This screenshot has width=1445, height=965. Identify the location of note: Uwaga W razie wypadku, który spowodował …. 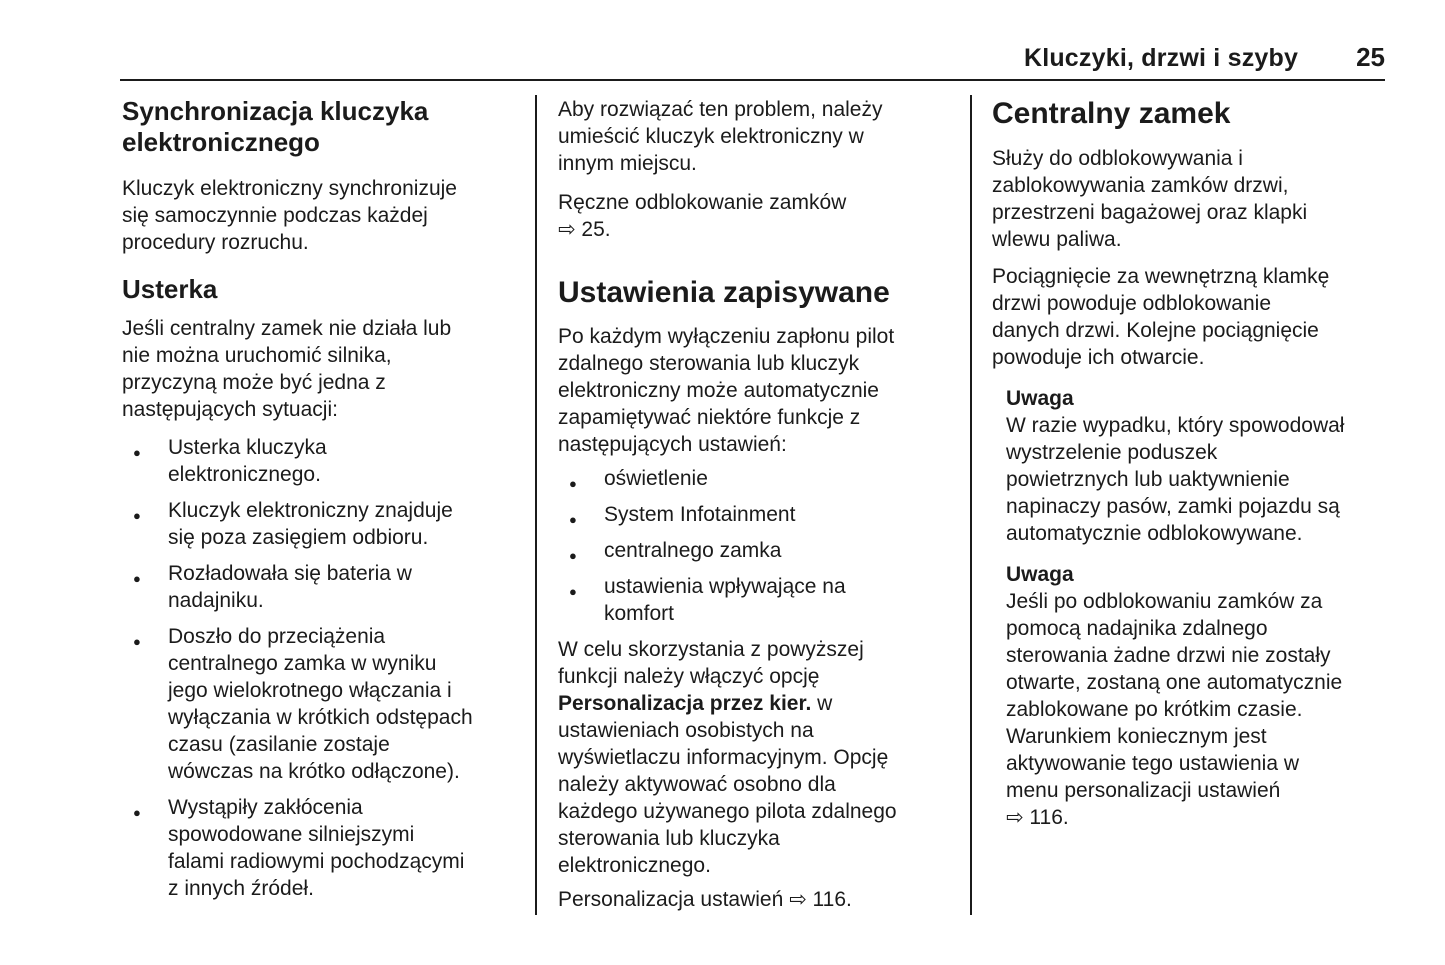
(1196, 466).